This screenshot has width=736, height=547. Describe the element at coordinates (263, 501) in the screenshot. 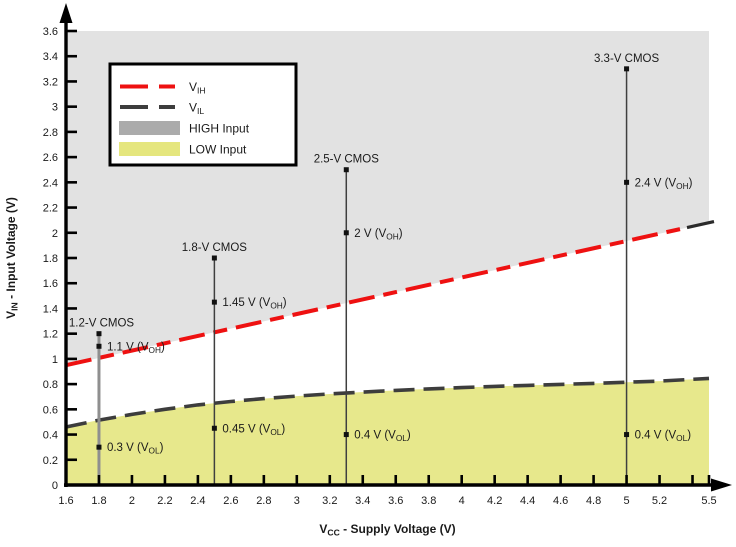

I see `x-tick-label: 2.8` at that location.